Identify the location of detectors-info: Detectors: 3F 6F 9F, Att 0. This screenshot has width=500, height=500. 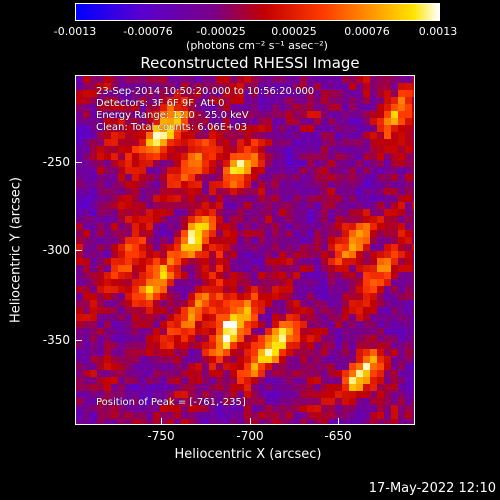
(160, 103).